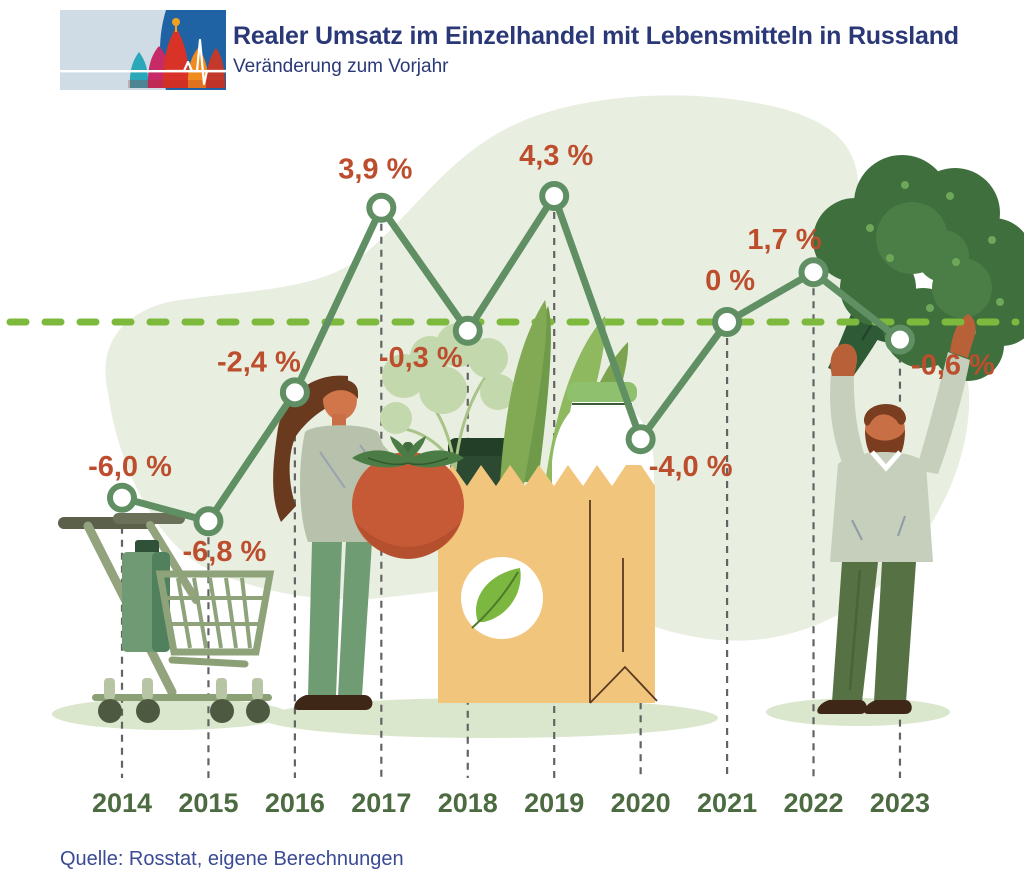 This screenshot has width=1024, height=893. I want to click on logo-baseline, so click(143, 71).